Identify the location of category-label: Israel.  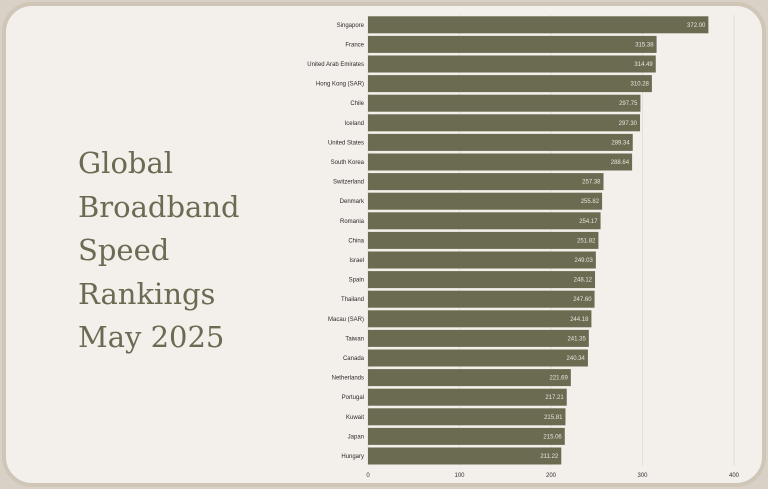
(356, 261).